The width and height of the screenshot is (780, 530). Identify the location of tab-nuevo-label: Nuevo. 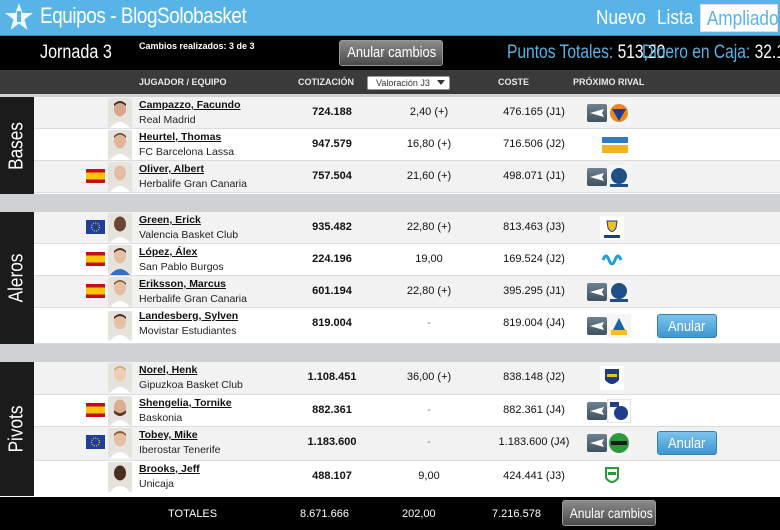
(621, 18).